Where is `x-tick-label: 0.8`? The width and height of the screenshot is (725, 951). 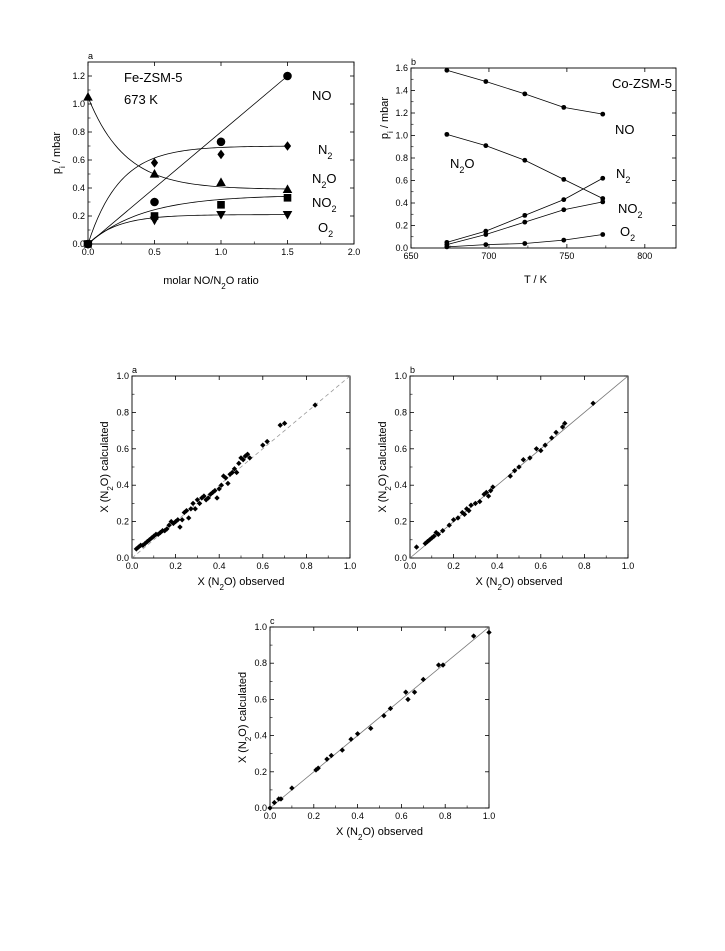 x-tick-label: 0.8 is located at coordinates (584, 566).